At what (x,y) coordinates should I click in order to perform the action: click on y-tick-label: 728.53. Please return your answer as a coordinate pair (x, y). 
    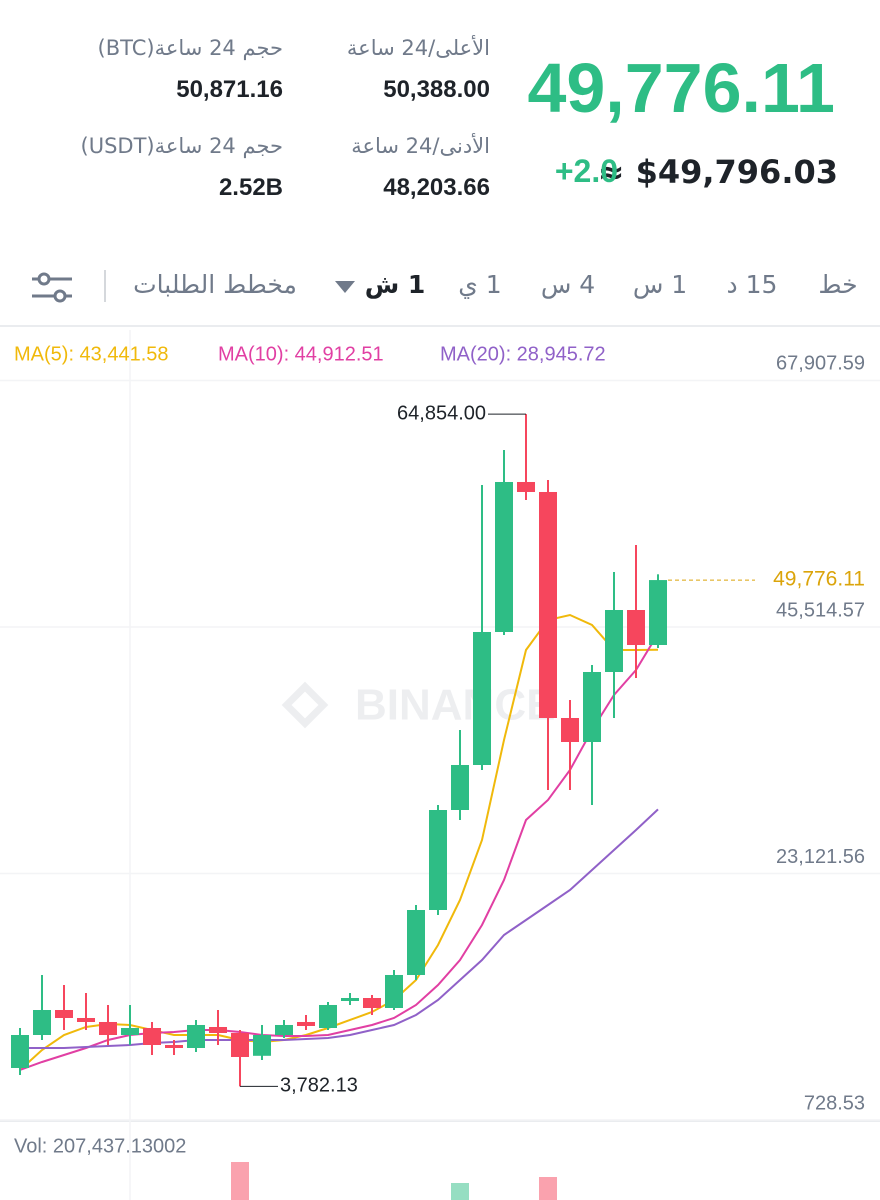
    Looking at the image, I should click on (834, 1103).